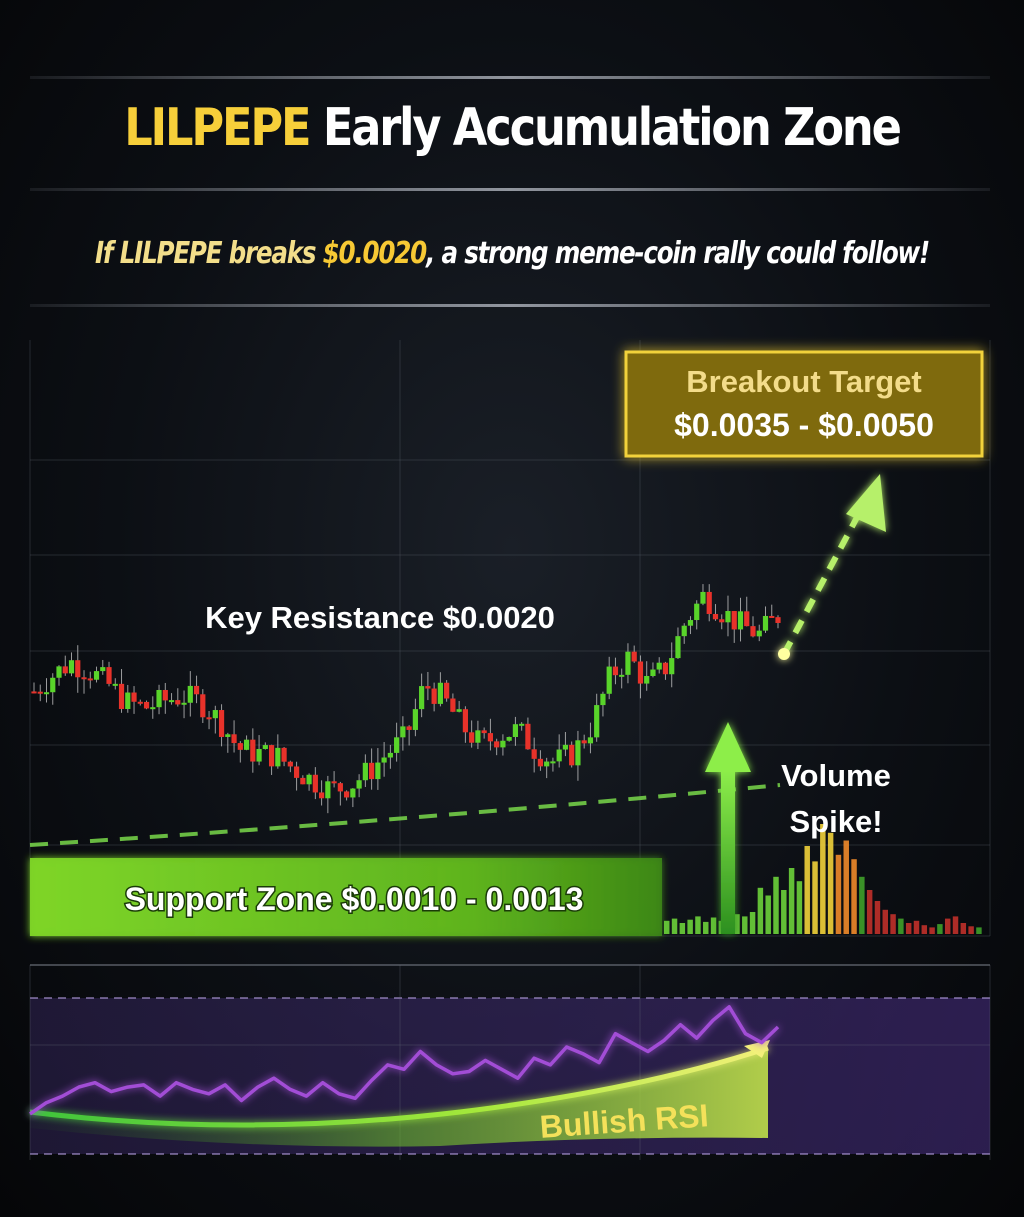 Image resolution: width=1024 pixels, height=1217 pixels. Describe the element at coordinates (399, 1086) in the screenshot. I see `bullish-rsi-curve` at that location.